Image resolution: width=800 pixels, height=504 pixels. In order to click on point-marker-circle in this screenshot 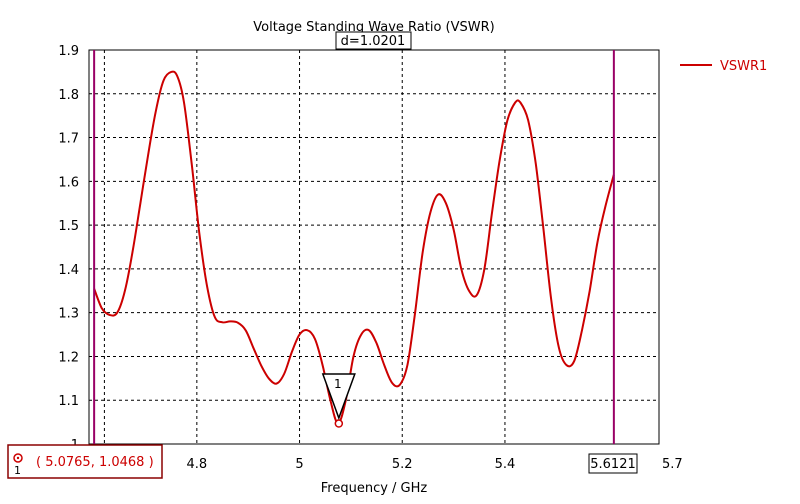, I will do `click(339, 423)`.